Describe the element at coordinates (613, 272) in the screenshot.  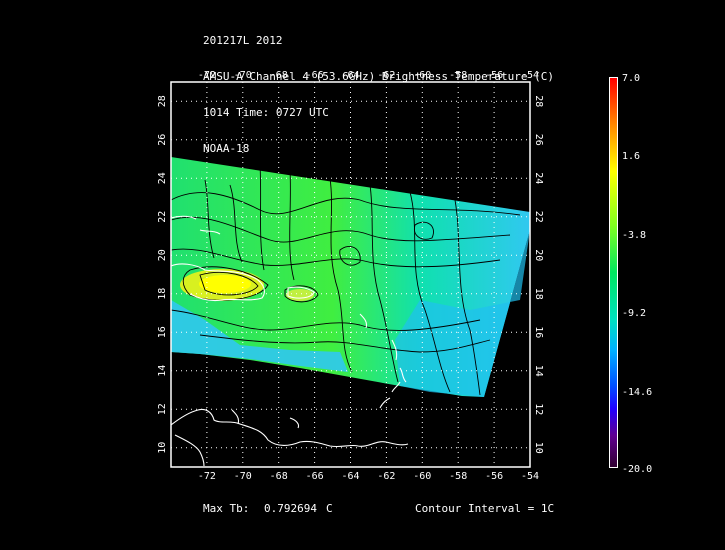
I see `colorbar` at that location.